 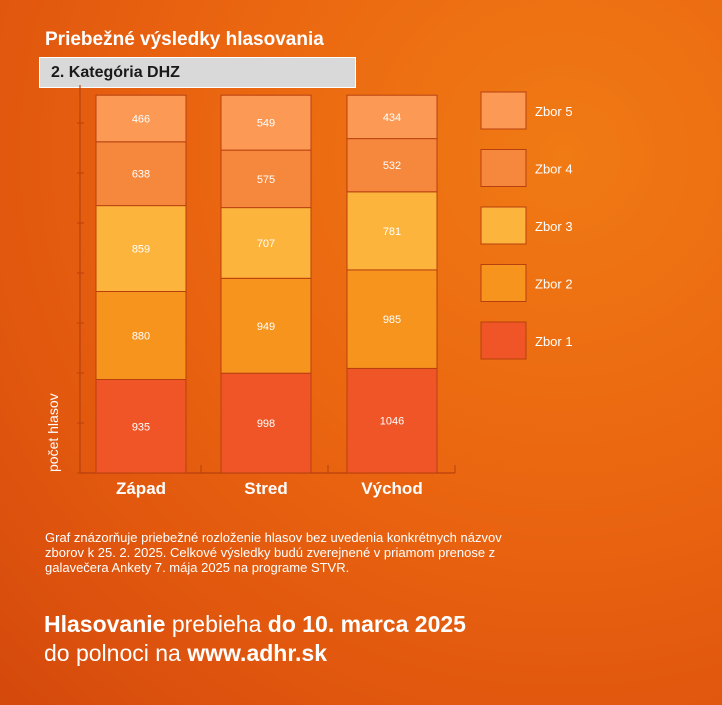 What do you see at coordinates (554, 284) in the screenshot?
I see `legend-label: Zbor 2` at bounding box center [554, 284].